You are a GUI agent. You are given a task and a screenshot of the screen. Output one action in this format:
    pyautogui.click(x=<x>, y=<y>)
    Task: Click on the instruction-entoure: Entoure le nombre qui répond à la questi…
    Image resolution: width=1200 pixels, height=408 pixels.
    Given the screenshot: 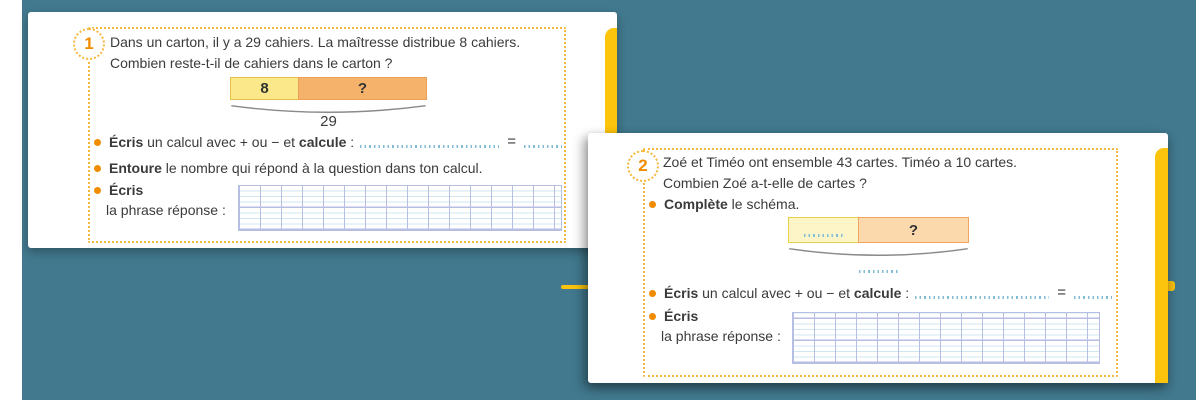 What is the action you would take?
    pyautogui.click(x=288, y=168)
    